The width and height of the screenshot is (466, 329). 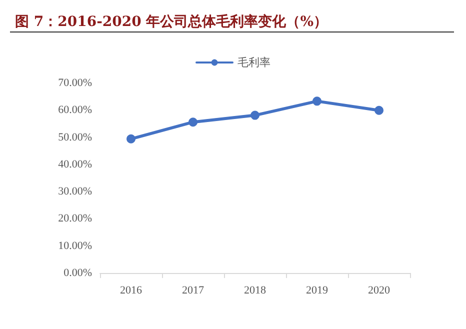 I want to click on y-tick-label: 40.00%, so click(x=75, y=164).